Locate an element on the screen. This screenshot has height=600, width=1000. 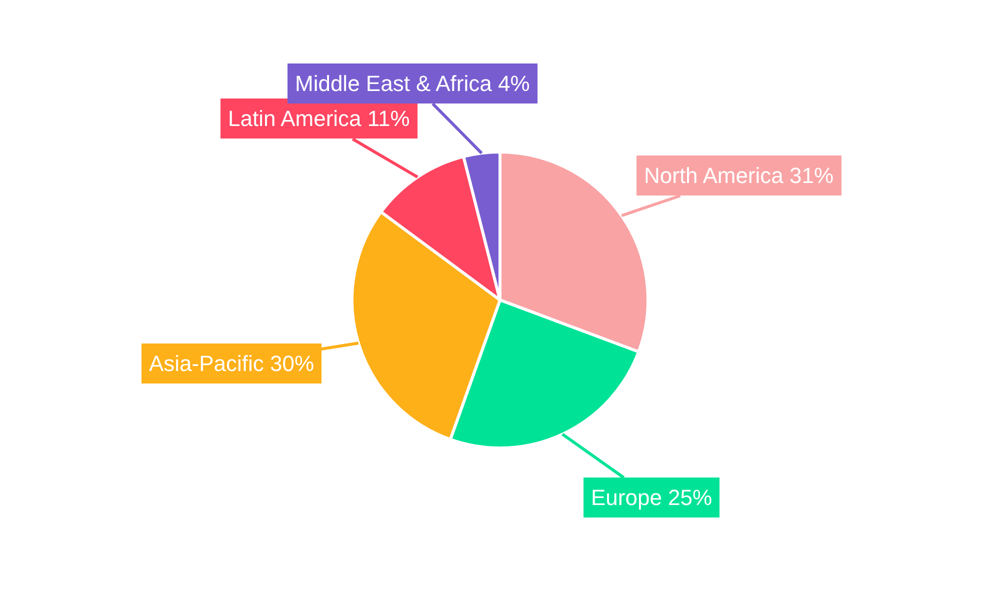
slice-label: Latin America 11% is located at coordinates (319, 118).